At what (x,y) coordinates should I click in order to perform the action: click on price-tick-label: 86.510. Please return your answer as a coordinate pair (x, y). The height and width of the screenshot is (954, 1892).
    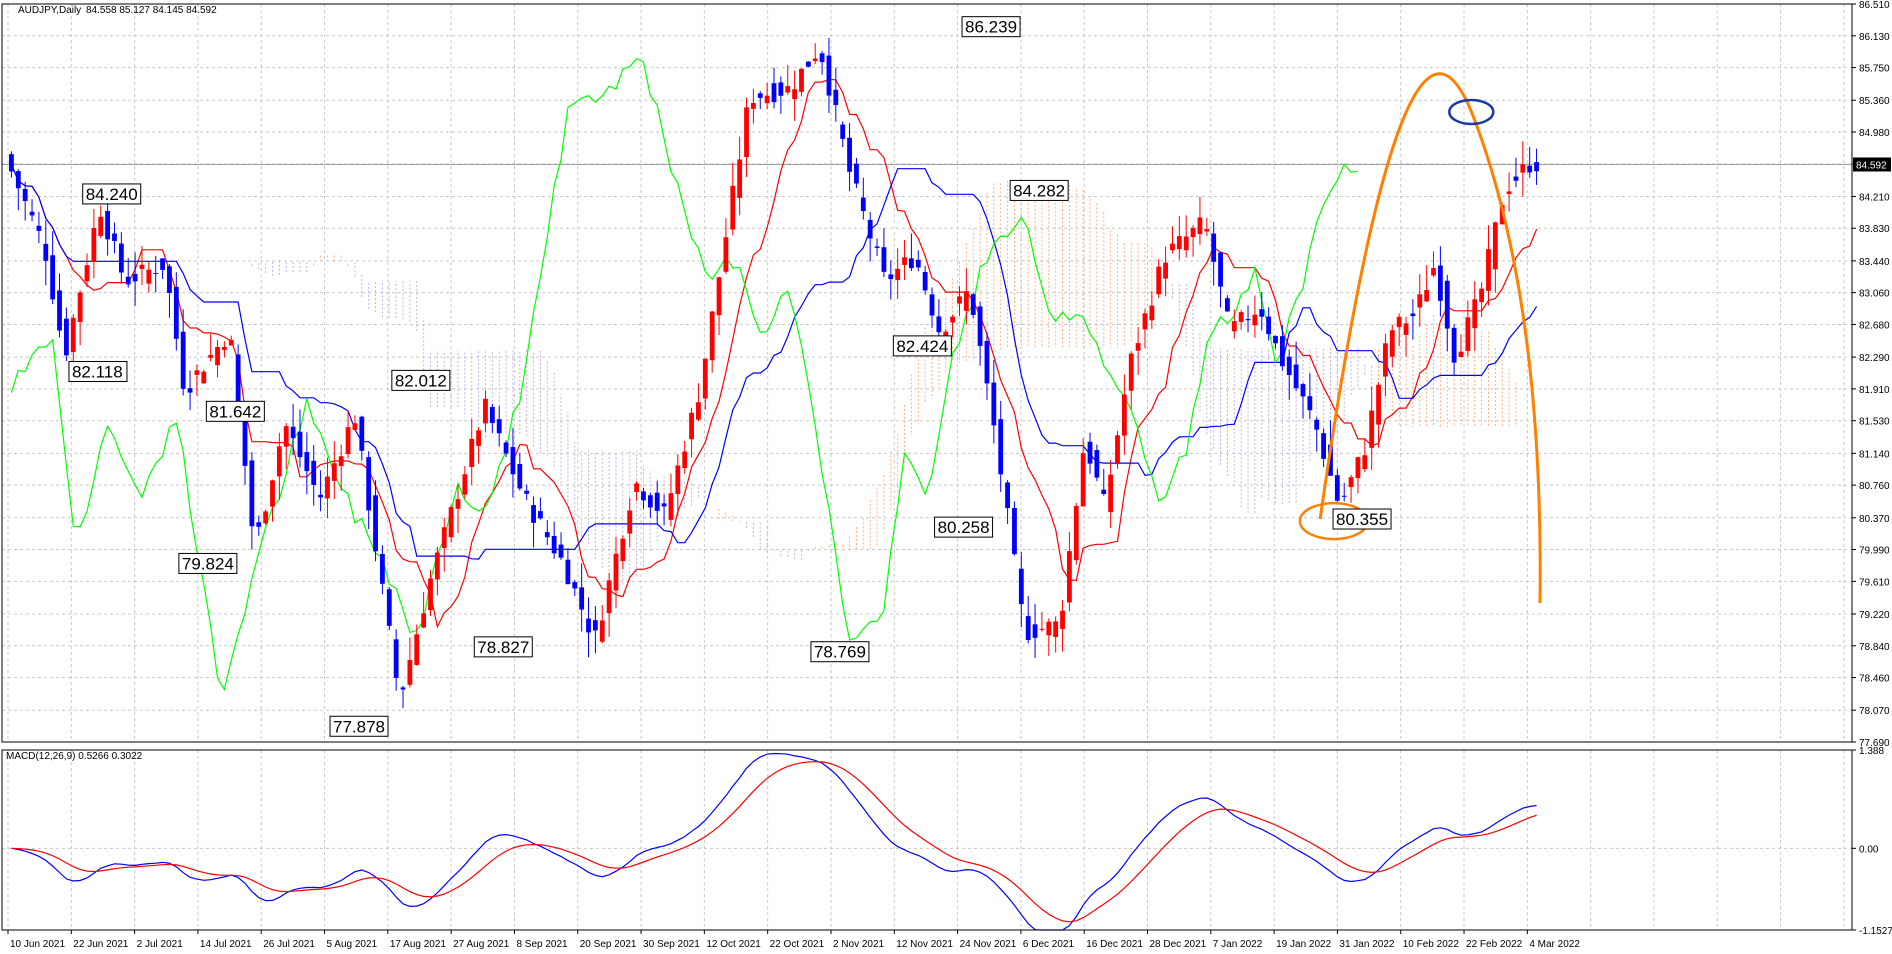
    Looking at the image, I should click on (1874, 5).